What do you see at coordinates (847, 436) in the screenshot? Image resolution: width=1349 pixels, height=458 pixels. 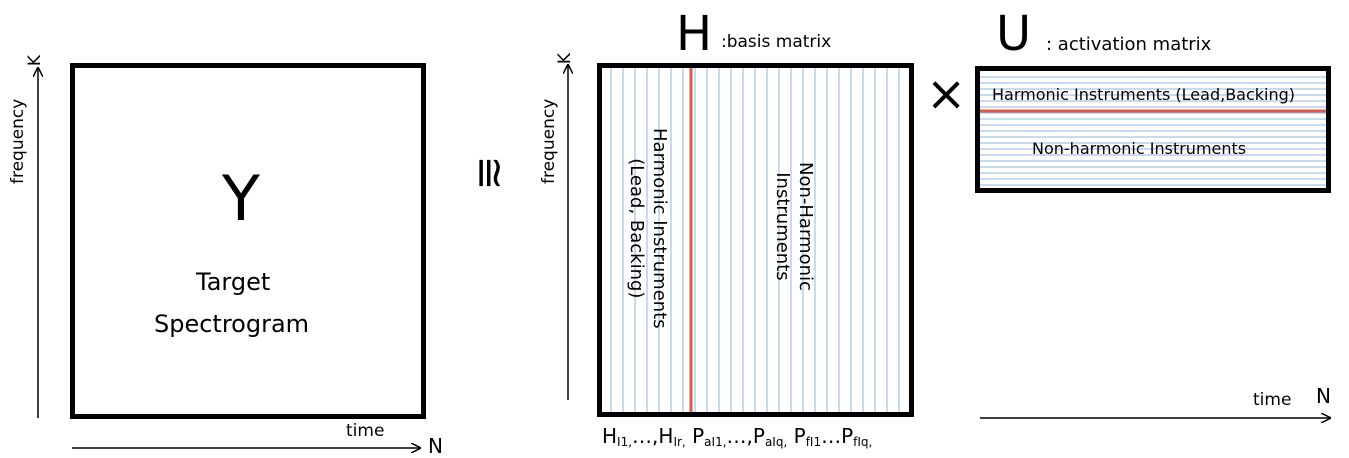 I see `pf-base2: P` at bounding box center [847, 436].